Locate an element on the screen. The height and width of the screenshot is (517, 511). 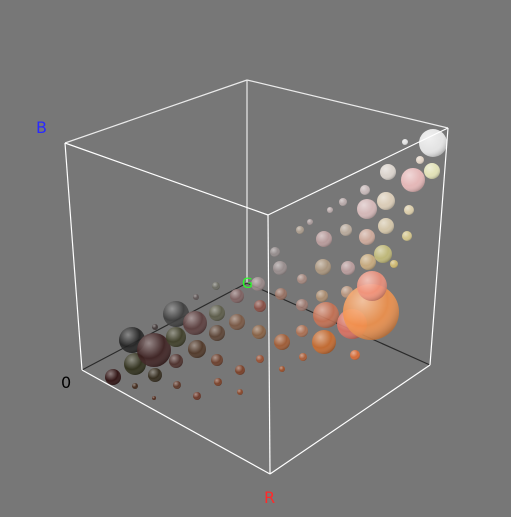
origin-label: 0 is located at coordinates (66, 382).